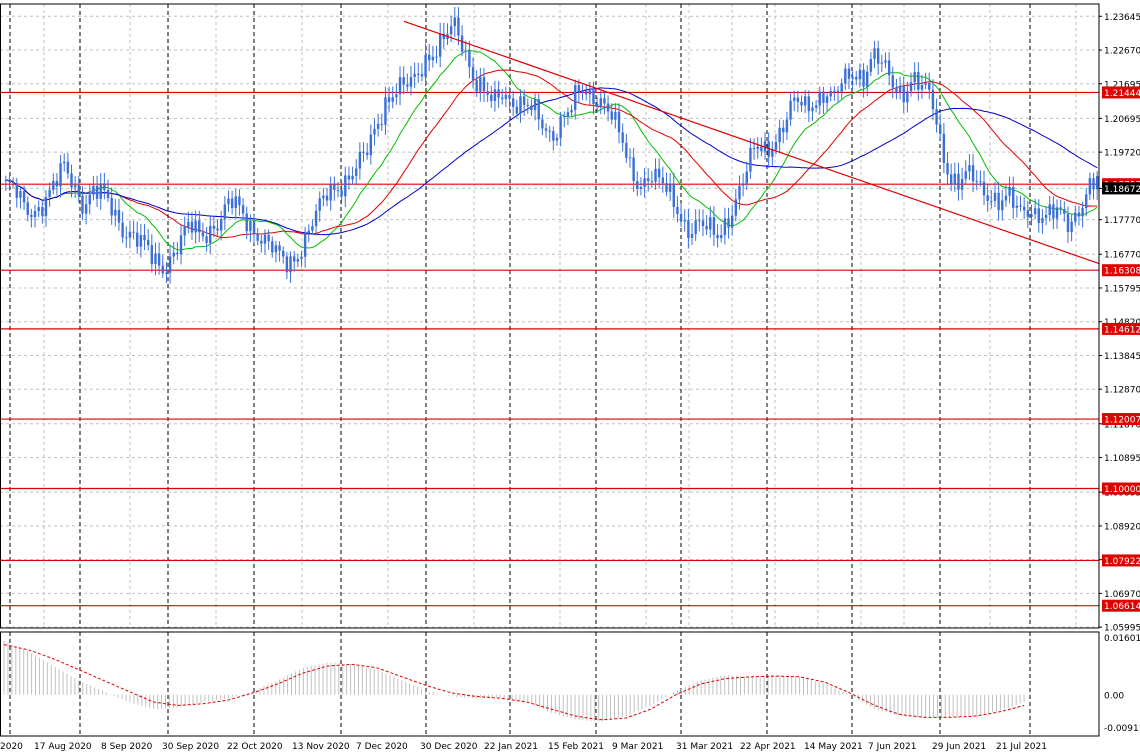 Image resolution: width=1140 pixels, height=756 pixels. What do you see at coordinates (1122, 357) in the screenshot?
I see `price-tick-label: 1.13845` at bounding box center [1122, 357].